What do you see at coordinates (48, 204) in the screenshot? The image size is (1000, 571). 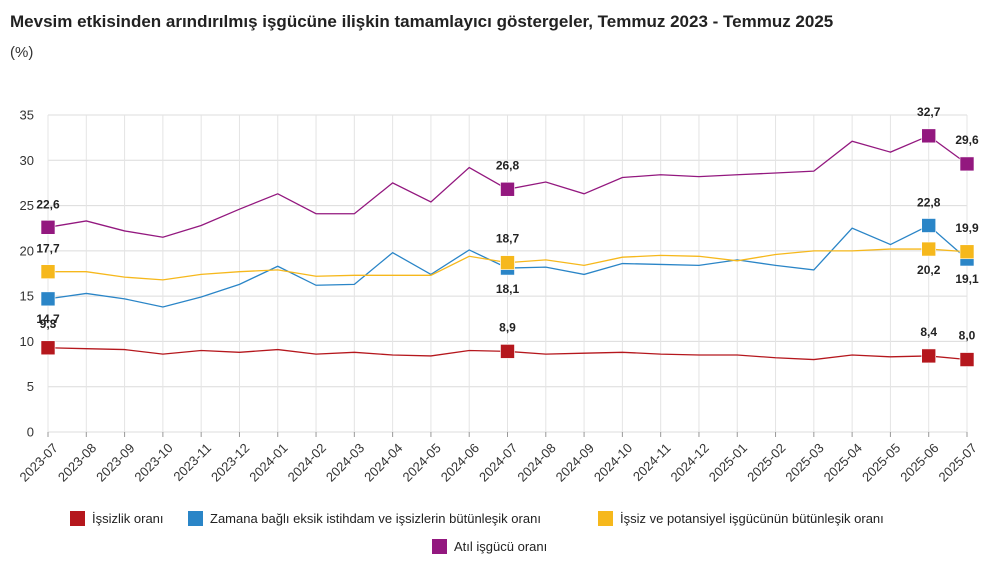 I see `data-label: 22,6` at bounding box center [48, 204].